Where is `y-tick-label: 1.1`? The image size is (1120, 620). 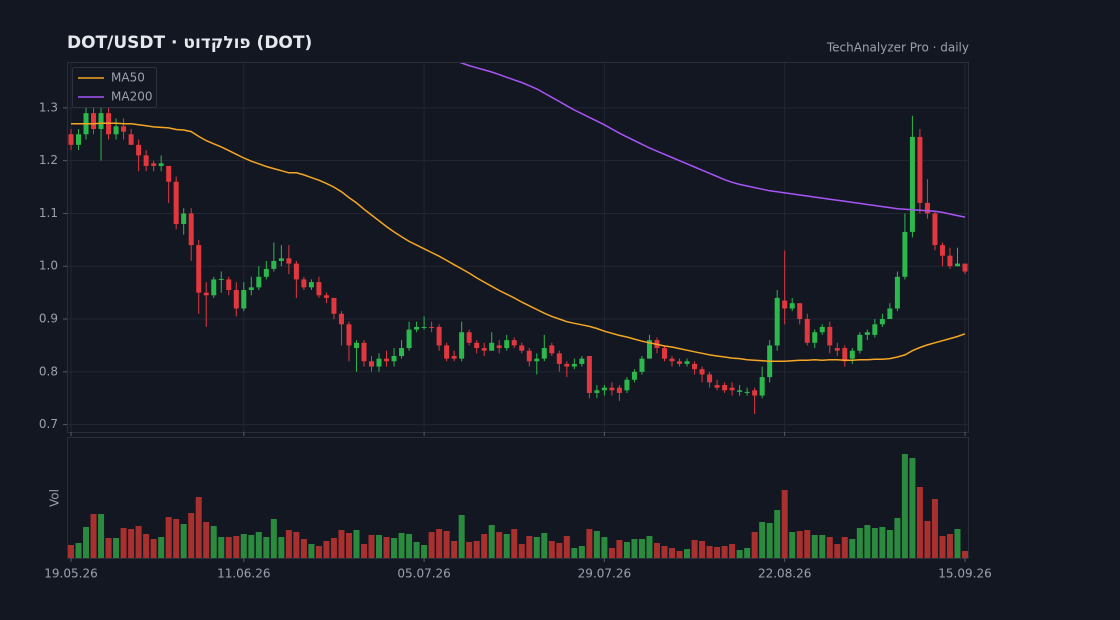
y-tick-label: 1.1 is located at coordinates (48, 213).